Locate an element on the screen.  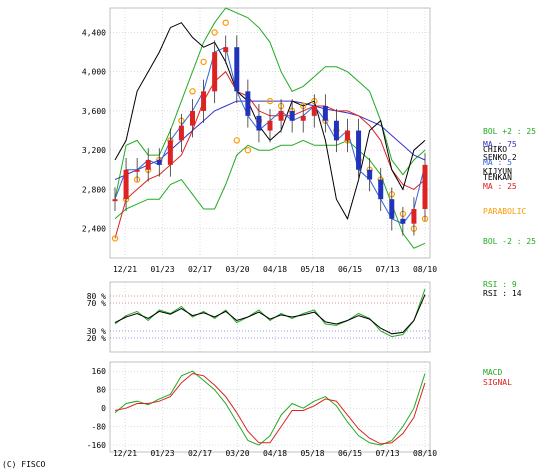
price-legend-entry: MA : 25 is located at coordinates (500, 186).